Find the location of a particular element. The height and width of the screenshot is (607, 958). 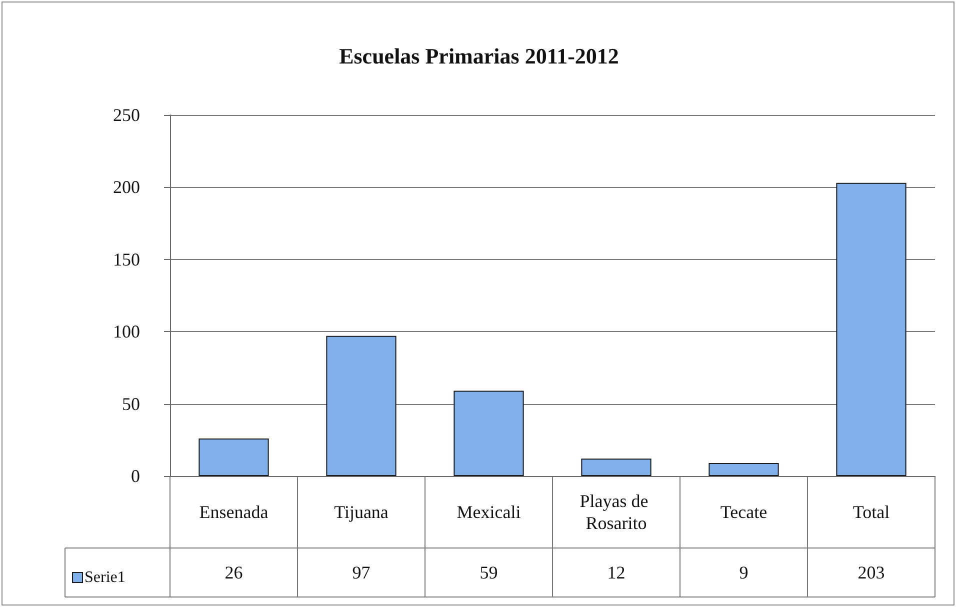

y-tick-label: 150 is located at coordinates (126, 259).